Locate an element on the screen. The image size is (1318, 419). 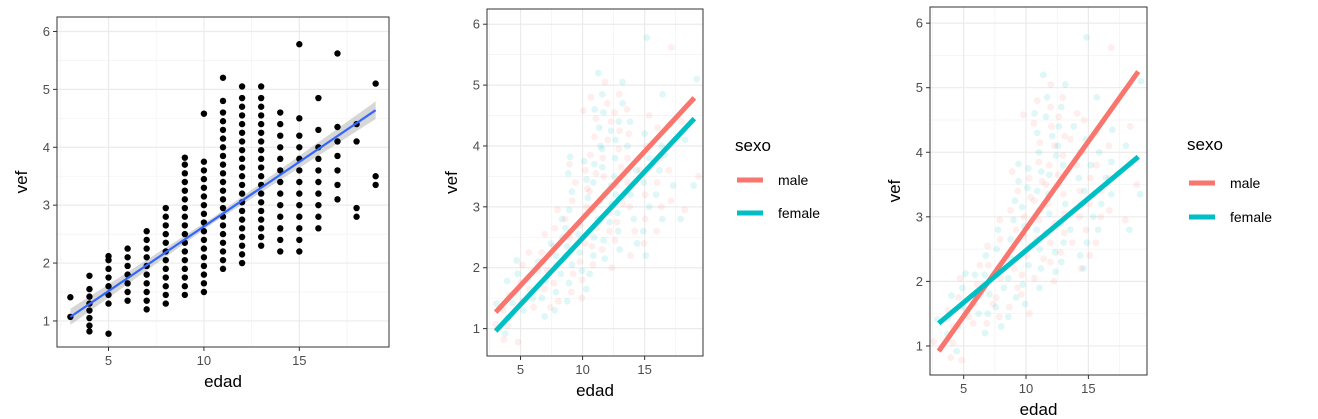
legend-label-female: female is located at coordinates (1251, 217).